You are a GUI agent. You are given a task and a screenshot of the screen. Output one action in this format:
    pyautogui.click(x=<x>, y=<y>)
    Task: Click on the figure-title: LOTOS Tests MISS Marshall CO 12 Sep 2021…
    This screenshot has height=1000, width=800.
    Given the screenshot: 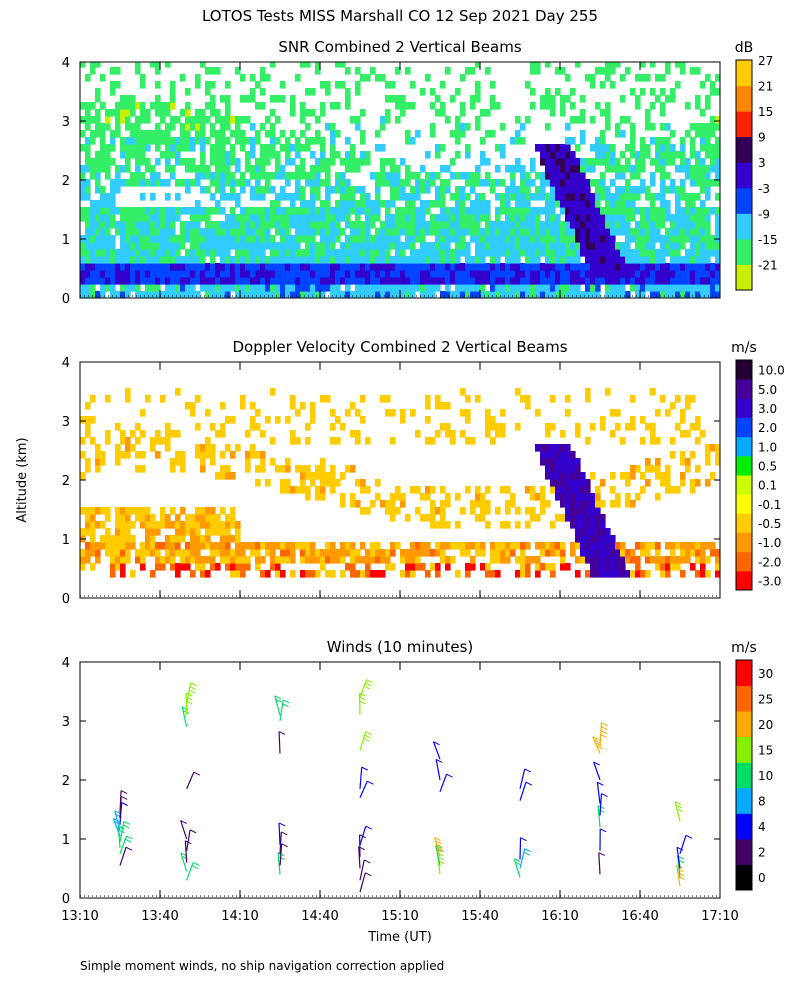 What is the action you would take?
    pyautogui.click(x=400, y=16)
    